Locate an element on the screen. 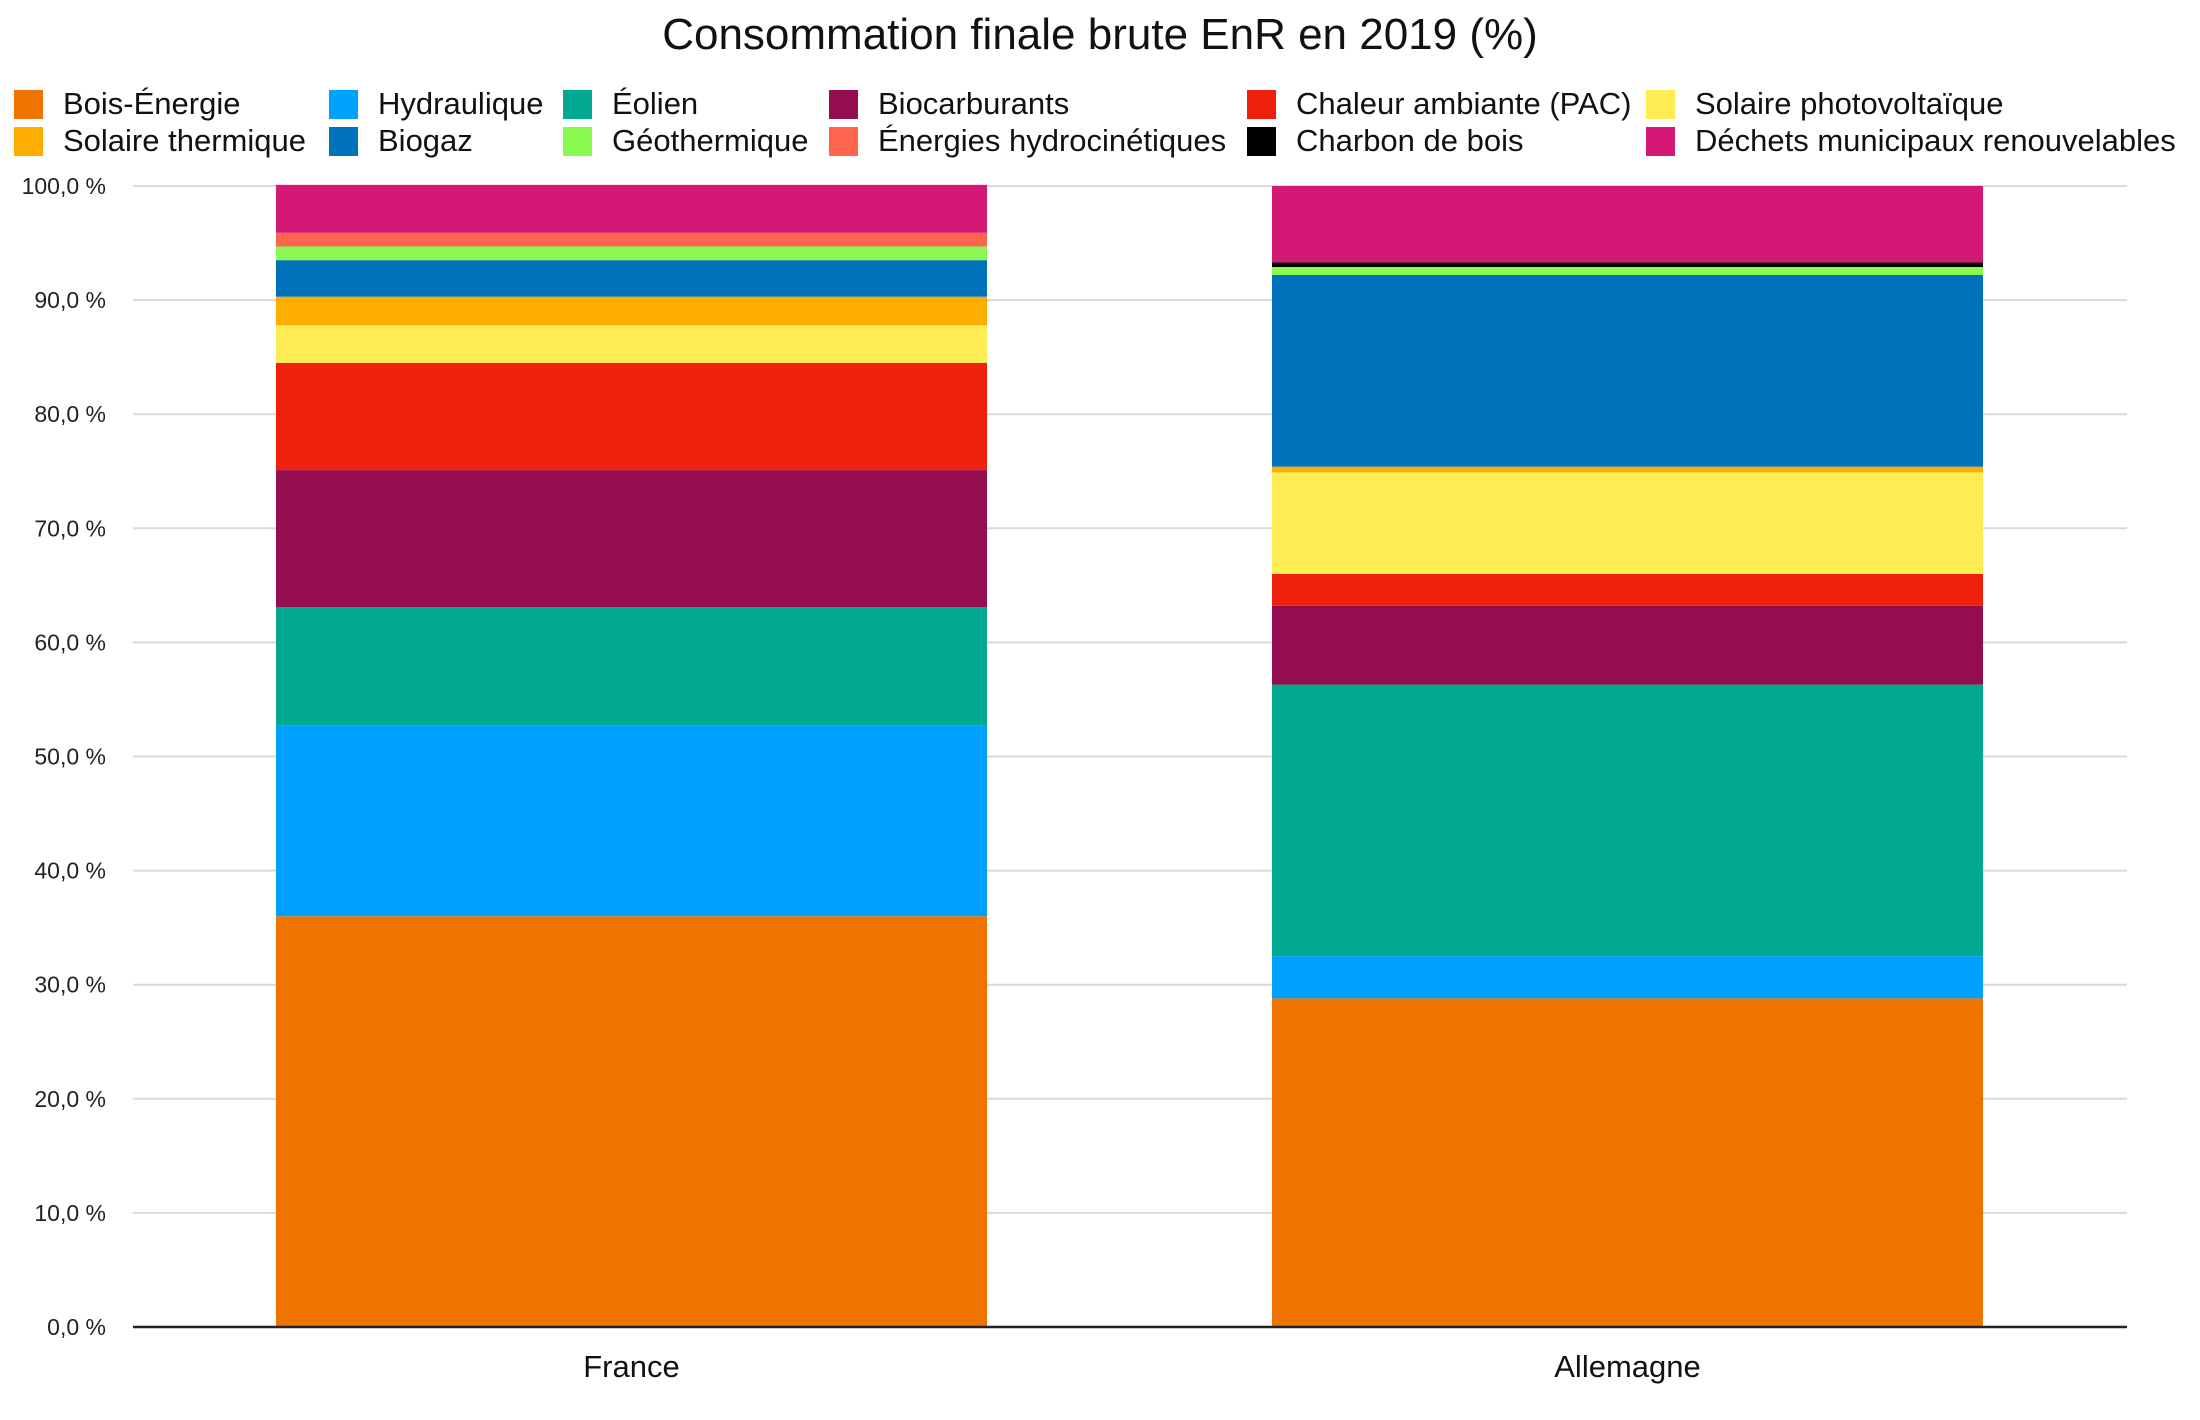 This screenshot has width=2200, height=1420. y-tick-label: 20,0 % is located at coordinates (70, 1099).